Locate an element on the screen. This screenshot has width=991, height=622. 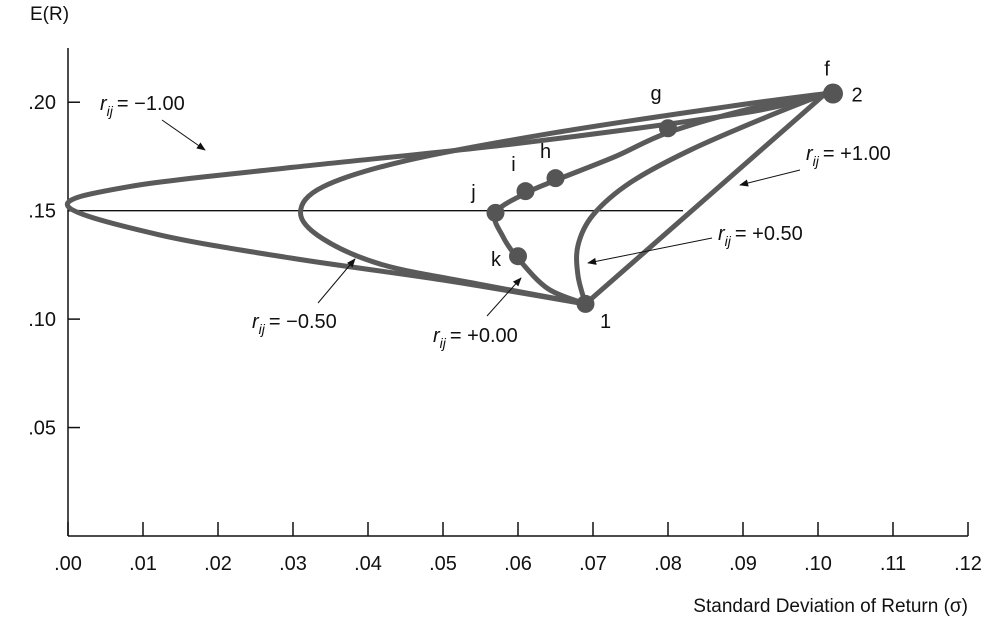
correlation-value: = −0.50 is located at coordinates (303, 322).